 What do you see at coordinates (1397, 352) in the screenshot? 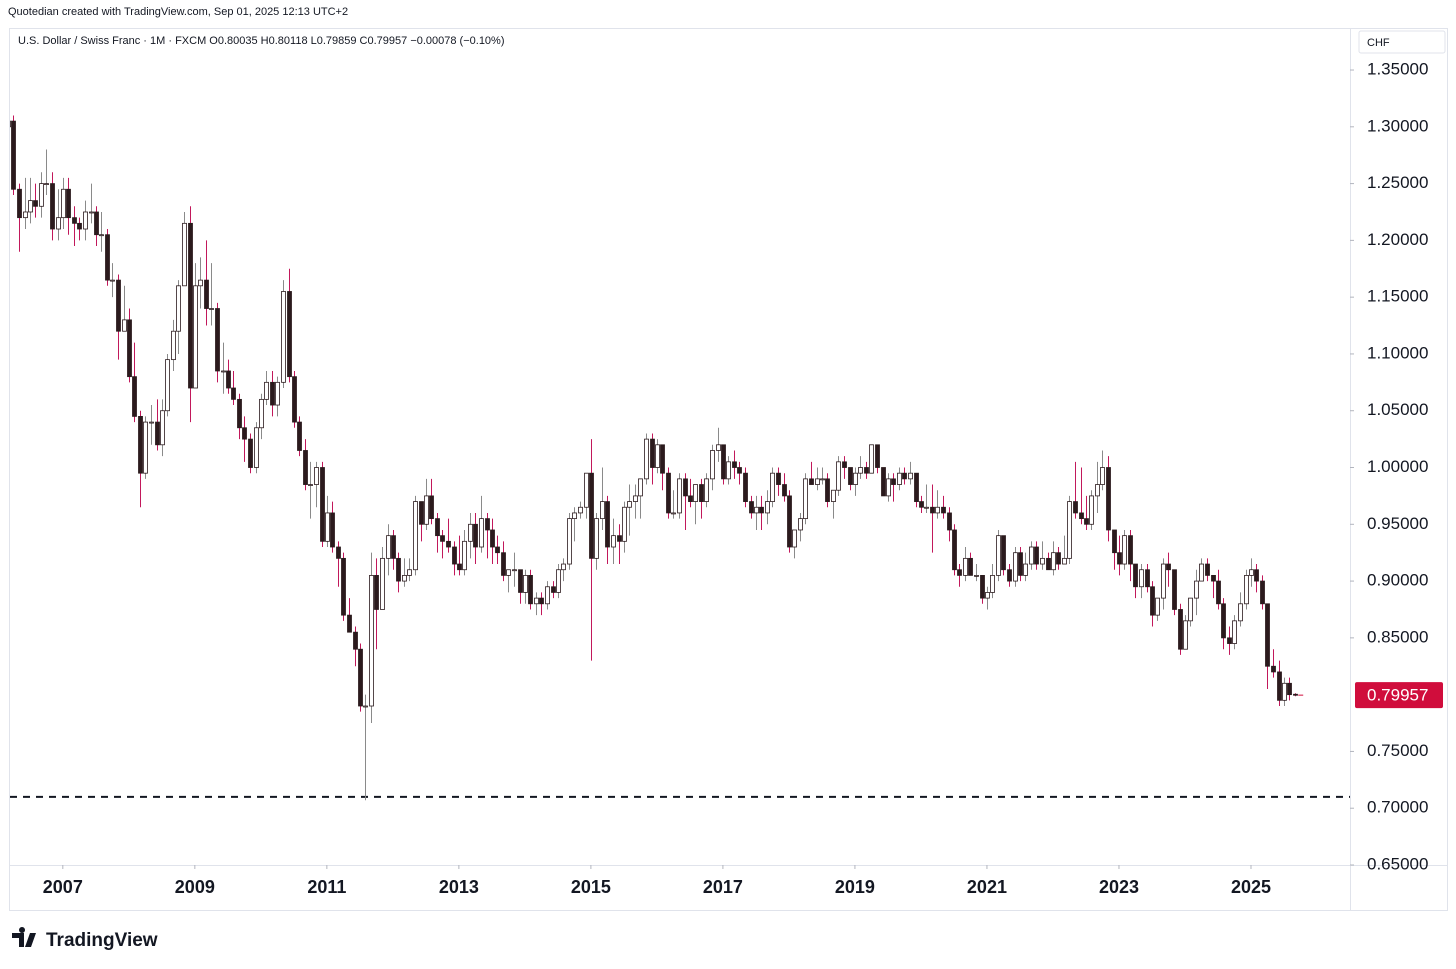
I see `y-tick-label: 1.10000` at bounding box center [1397, 352].